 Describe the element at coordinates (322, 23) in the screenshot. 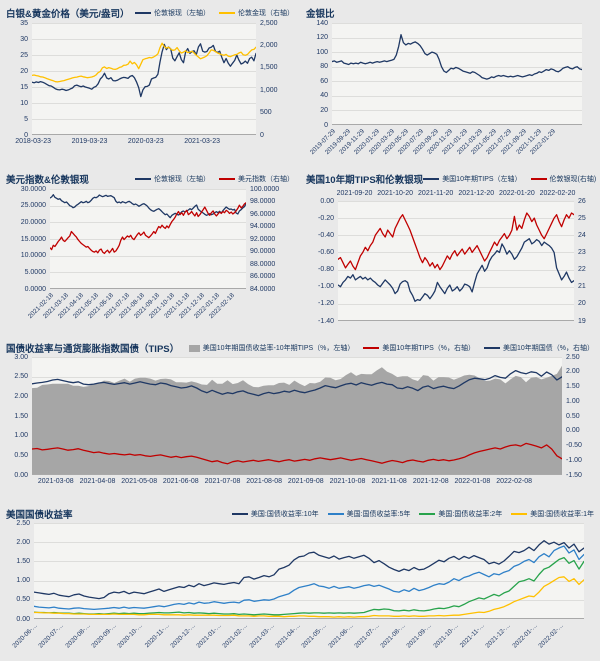

I see `y-tick-label: 140` at that location.